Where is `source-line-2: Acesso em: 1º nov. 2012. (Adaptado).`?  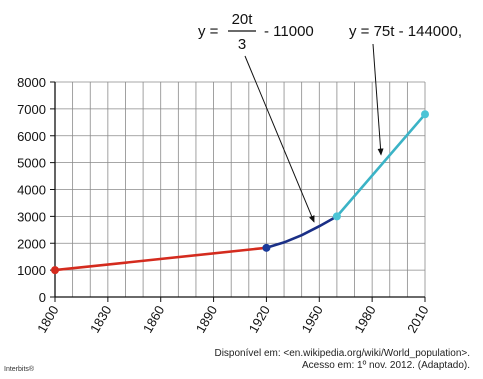
source-line-2: Acesso em: 1º nov. 2012. (Adaptado). is located at coordinates (385, 365).